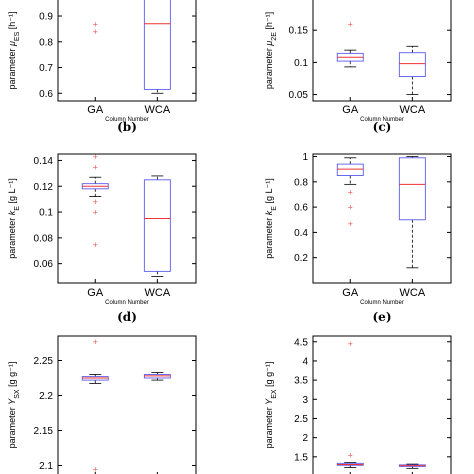  Describe the element at coordinates (271, 405) in the screenshot. I see `y-axis-label: parameter YEX [g g⁻¹]` at that location.